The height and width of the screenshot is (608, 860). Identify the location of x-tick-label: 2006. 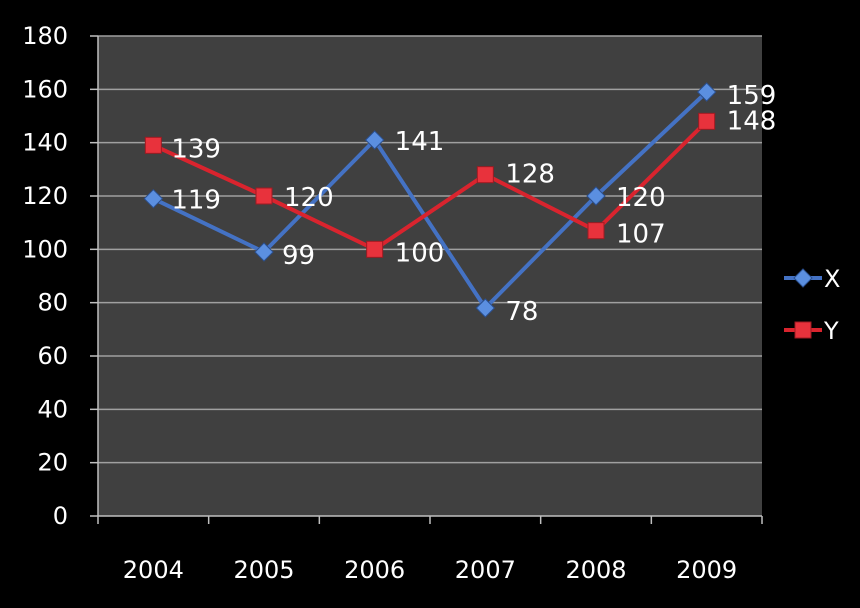
(374, 570).